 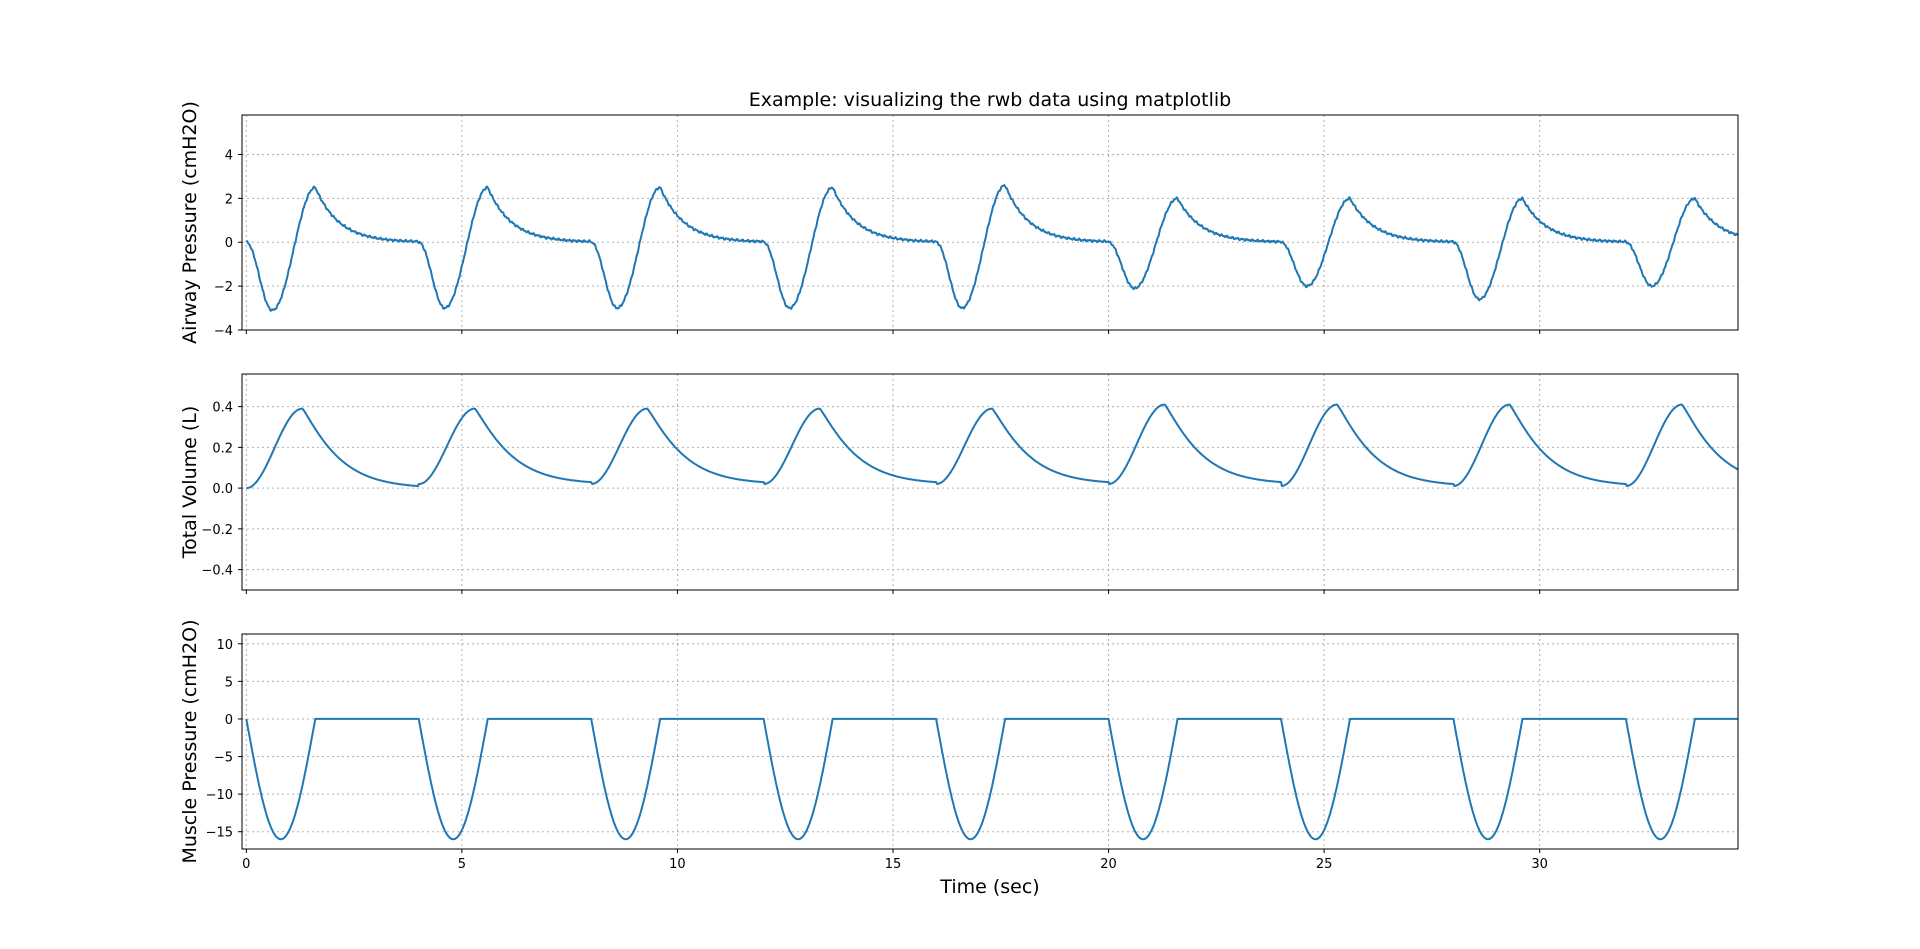 What do you see at coordinates (190, 483) in the screenshot?
I see `y-axis-label: Total Volume (L)` at bounding box center [190, 483].